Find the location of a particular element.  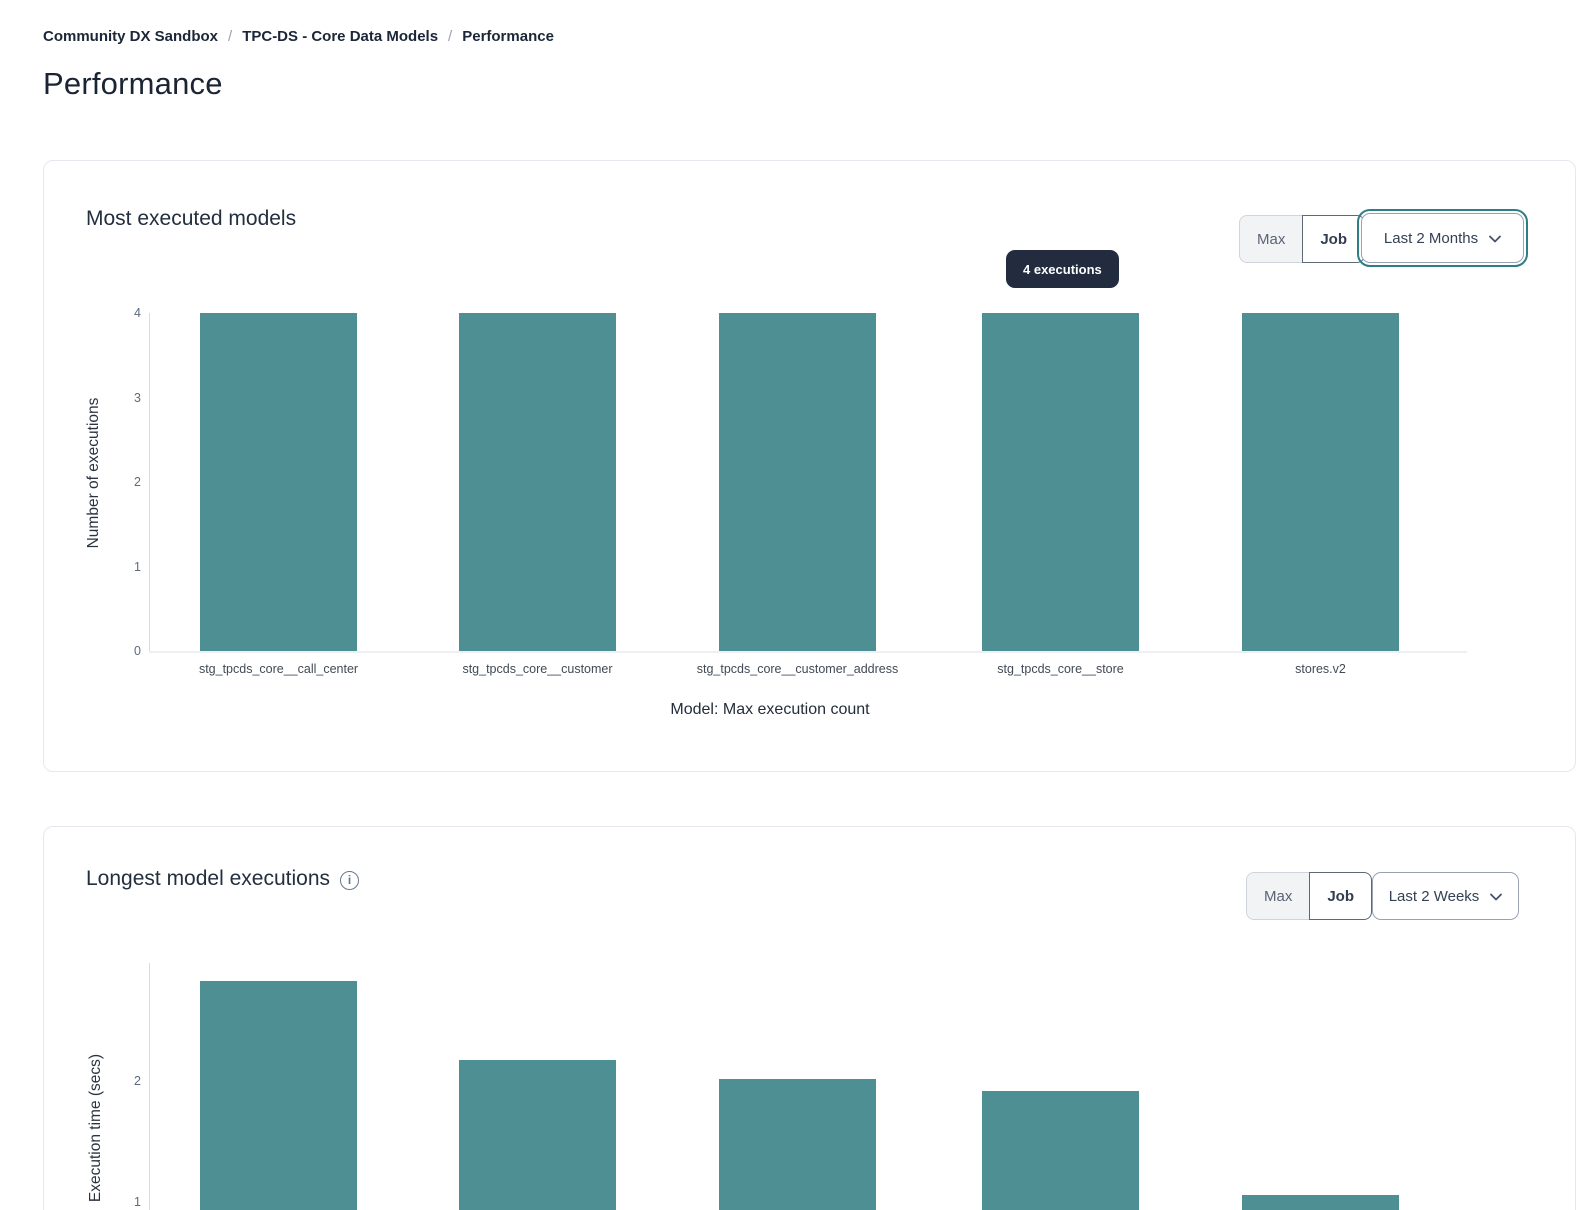

breadcrumb-item-account: Community DX Sandbox is located at coordinates (131, 36).